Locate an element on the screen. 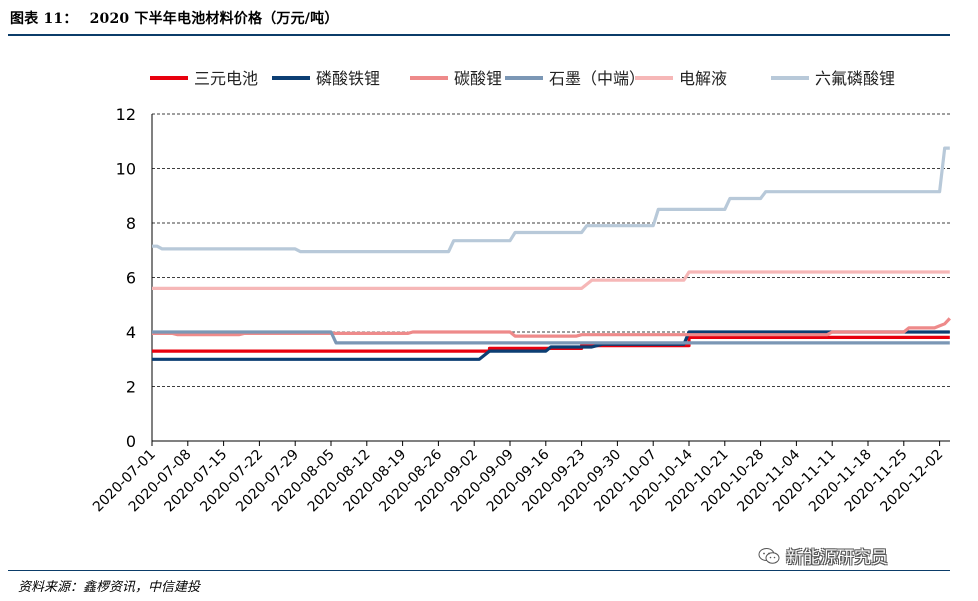 This screenshot has height=601, width=978. y-tick-label: 12 is located at coordinates (126, 114).